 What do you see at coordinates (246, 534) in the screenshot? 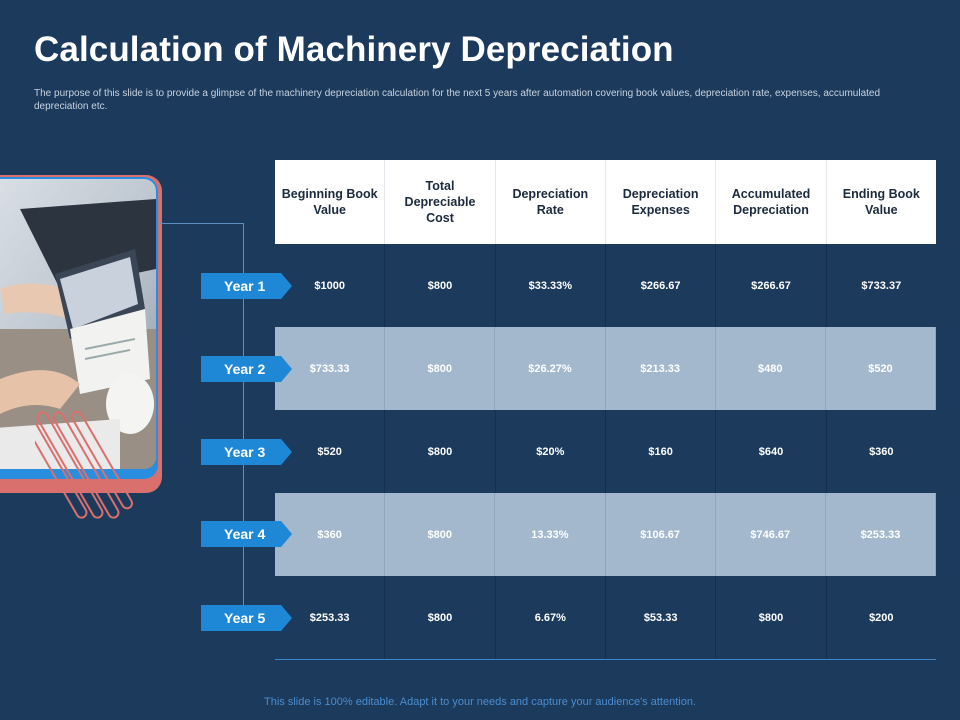
I see `year-4-tag: Year 4` at bounding box center [246, 534].